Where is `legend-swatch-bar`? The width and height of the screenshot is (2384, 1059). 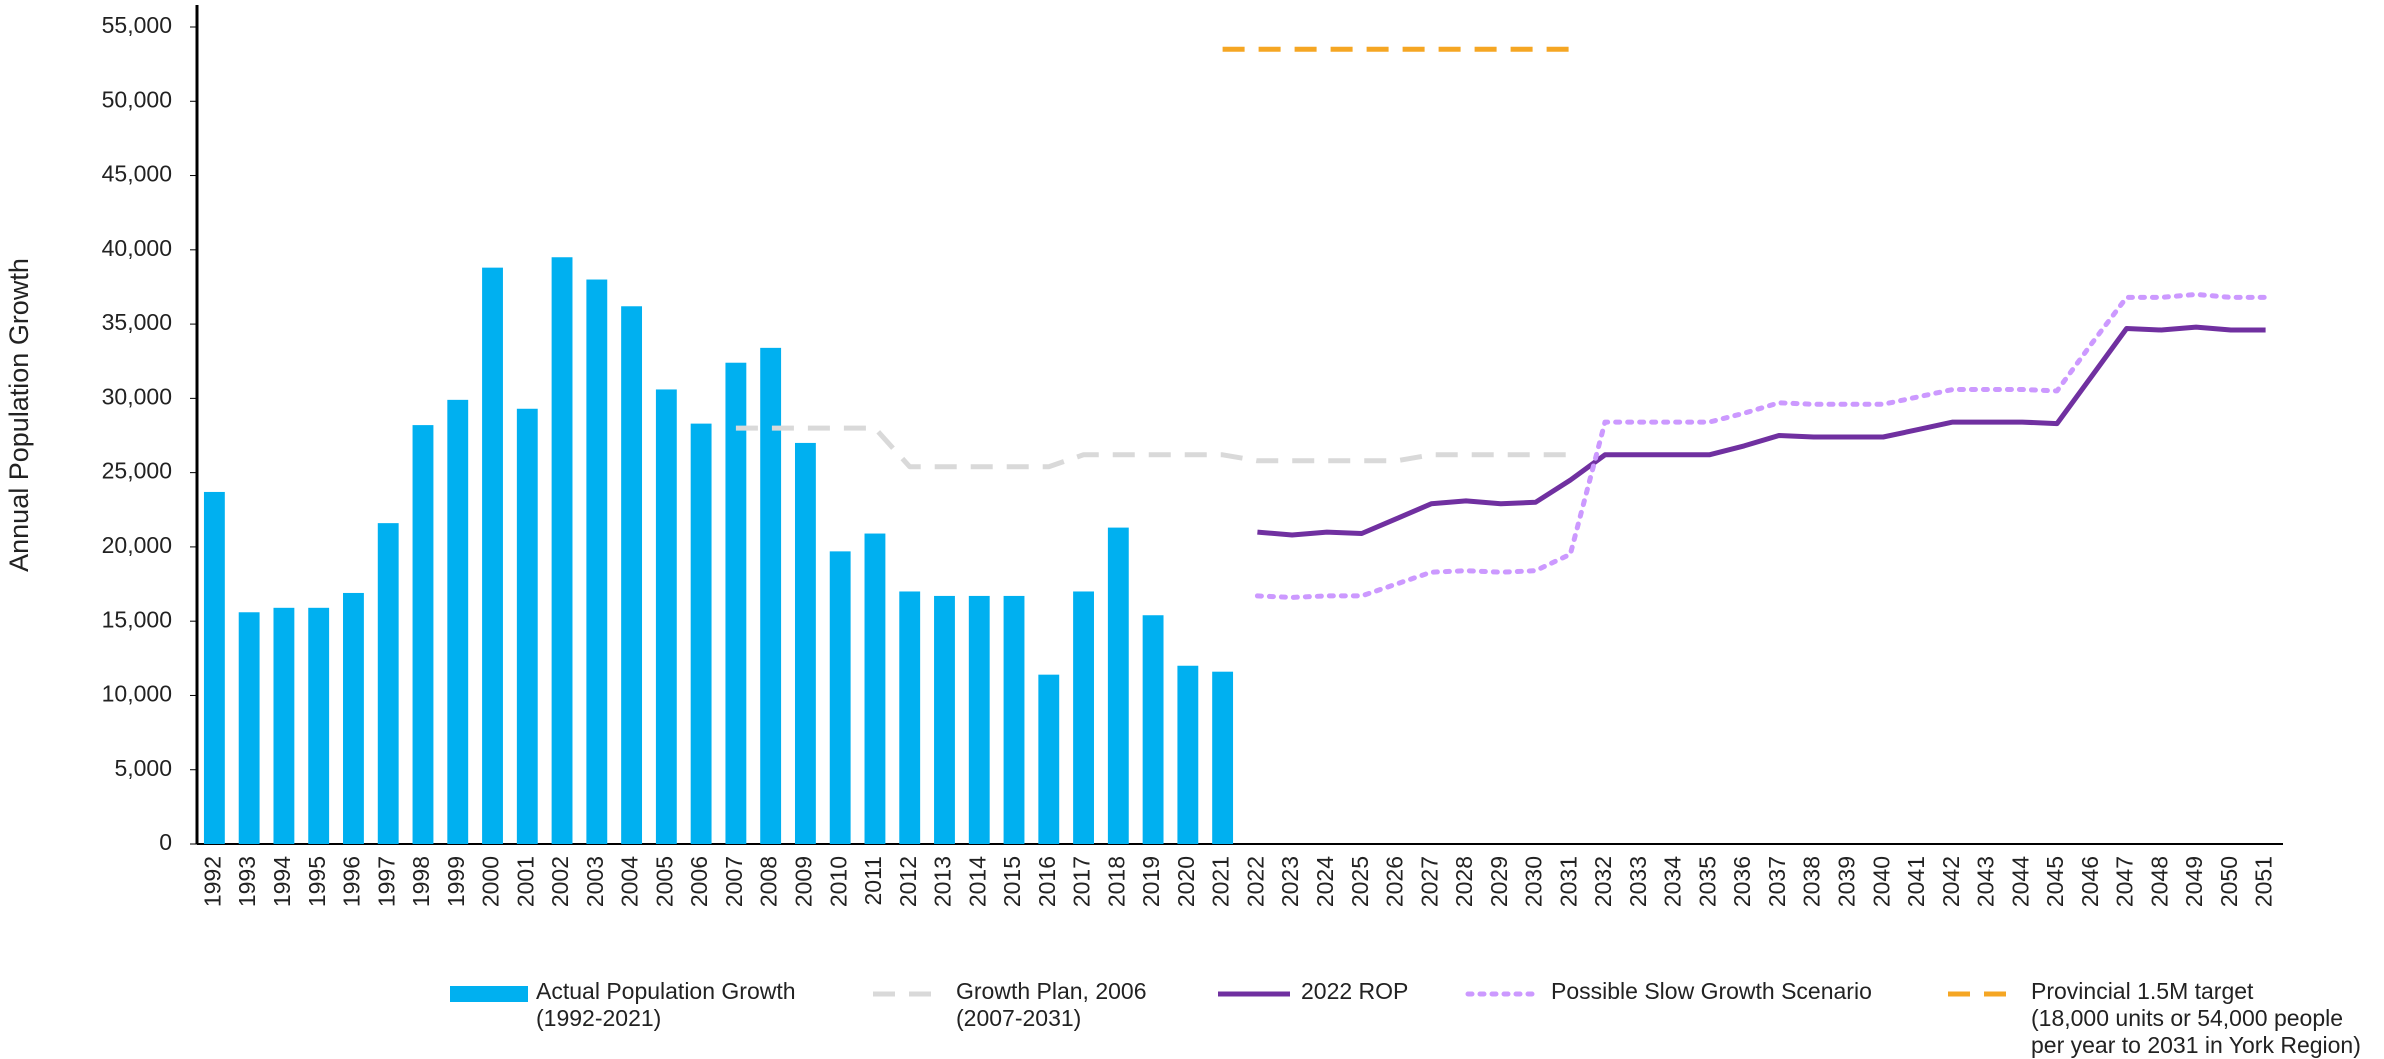
legend-swatch-bar is located at coordinates (489, 994).